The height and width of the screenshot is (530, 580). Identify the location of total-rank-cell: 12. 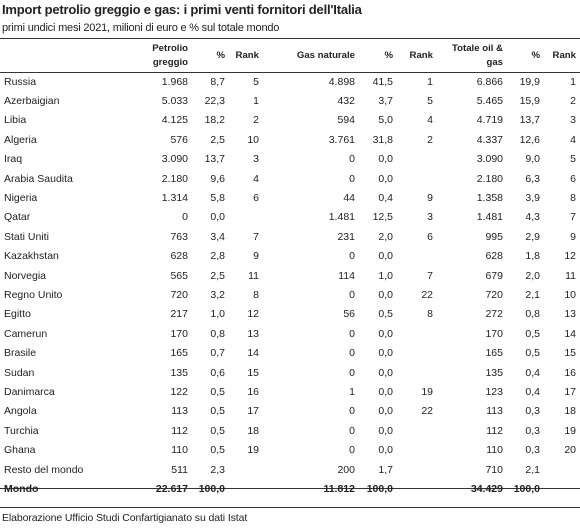
(570, 256).